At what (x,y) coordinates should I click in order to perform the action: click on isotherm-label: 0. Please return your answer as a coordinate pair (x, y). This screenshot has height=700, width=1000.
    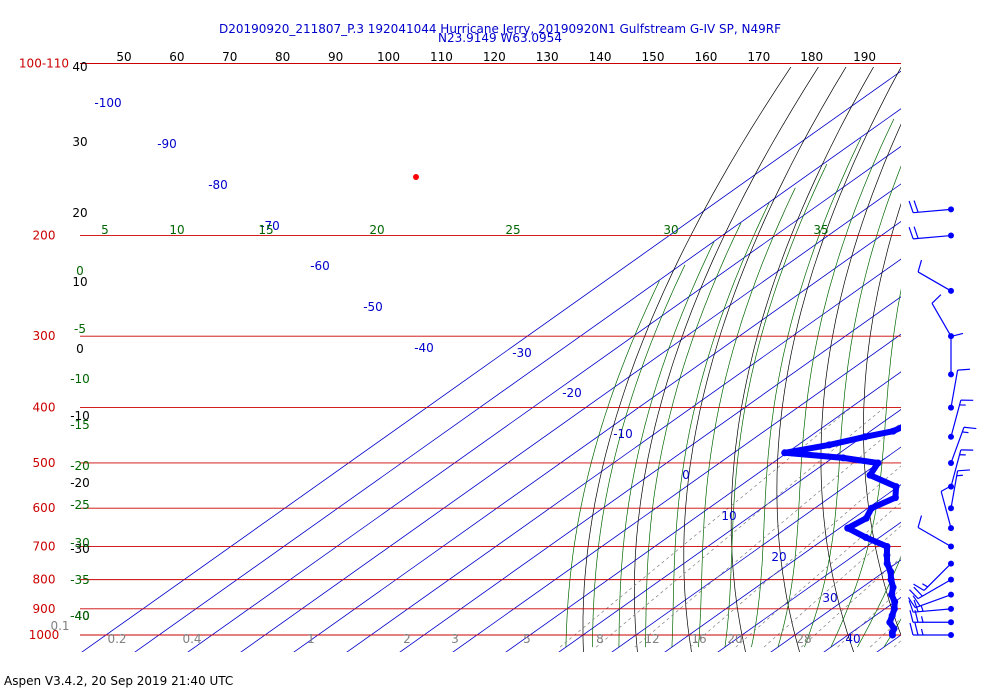
    Looking at the image, I should click on (686, 475).